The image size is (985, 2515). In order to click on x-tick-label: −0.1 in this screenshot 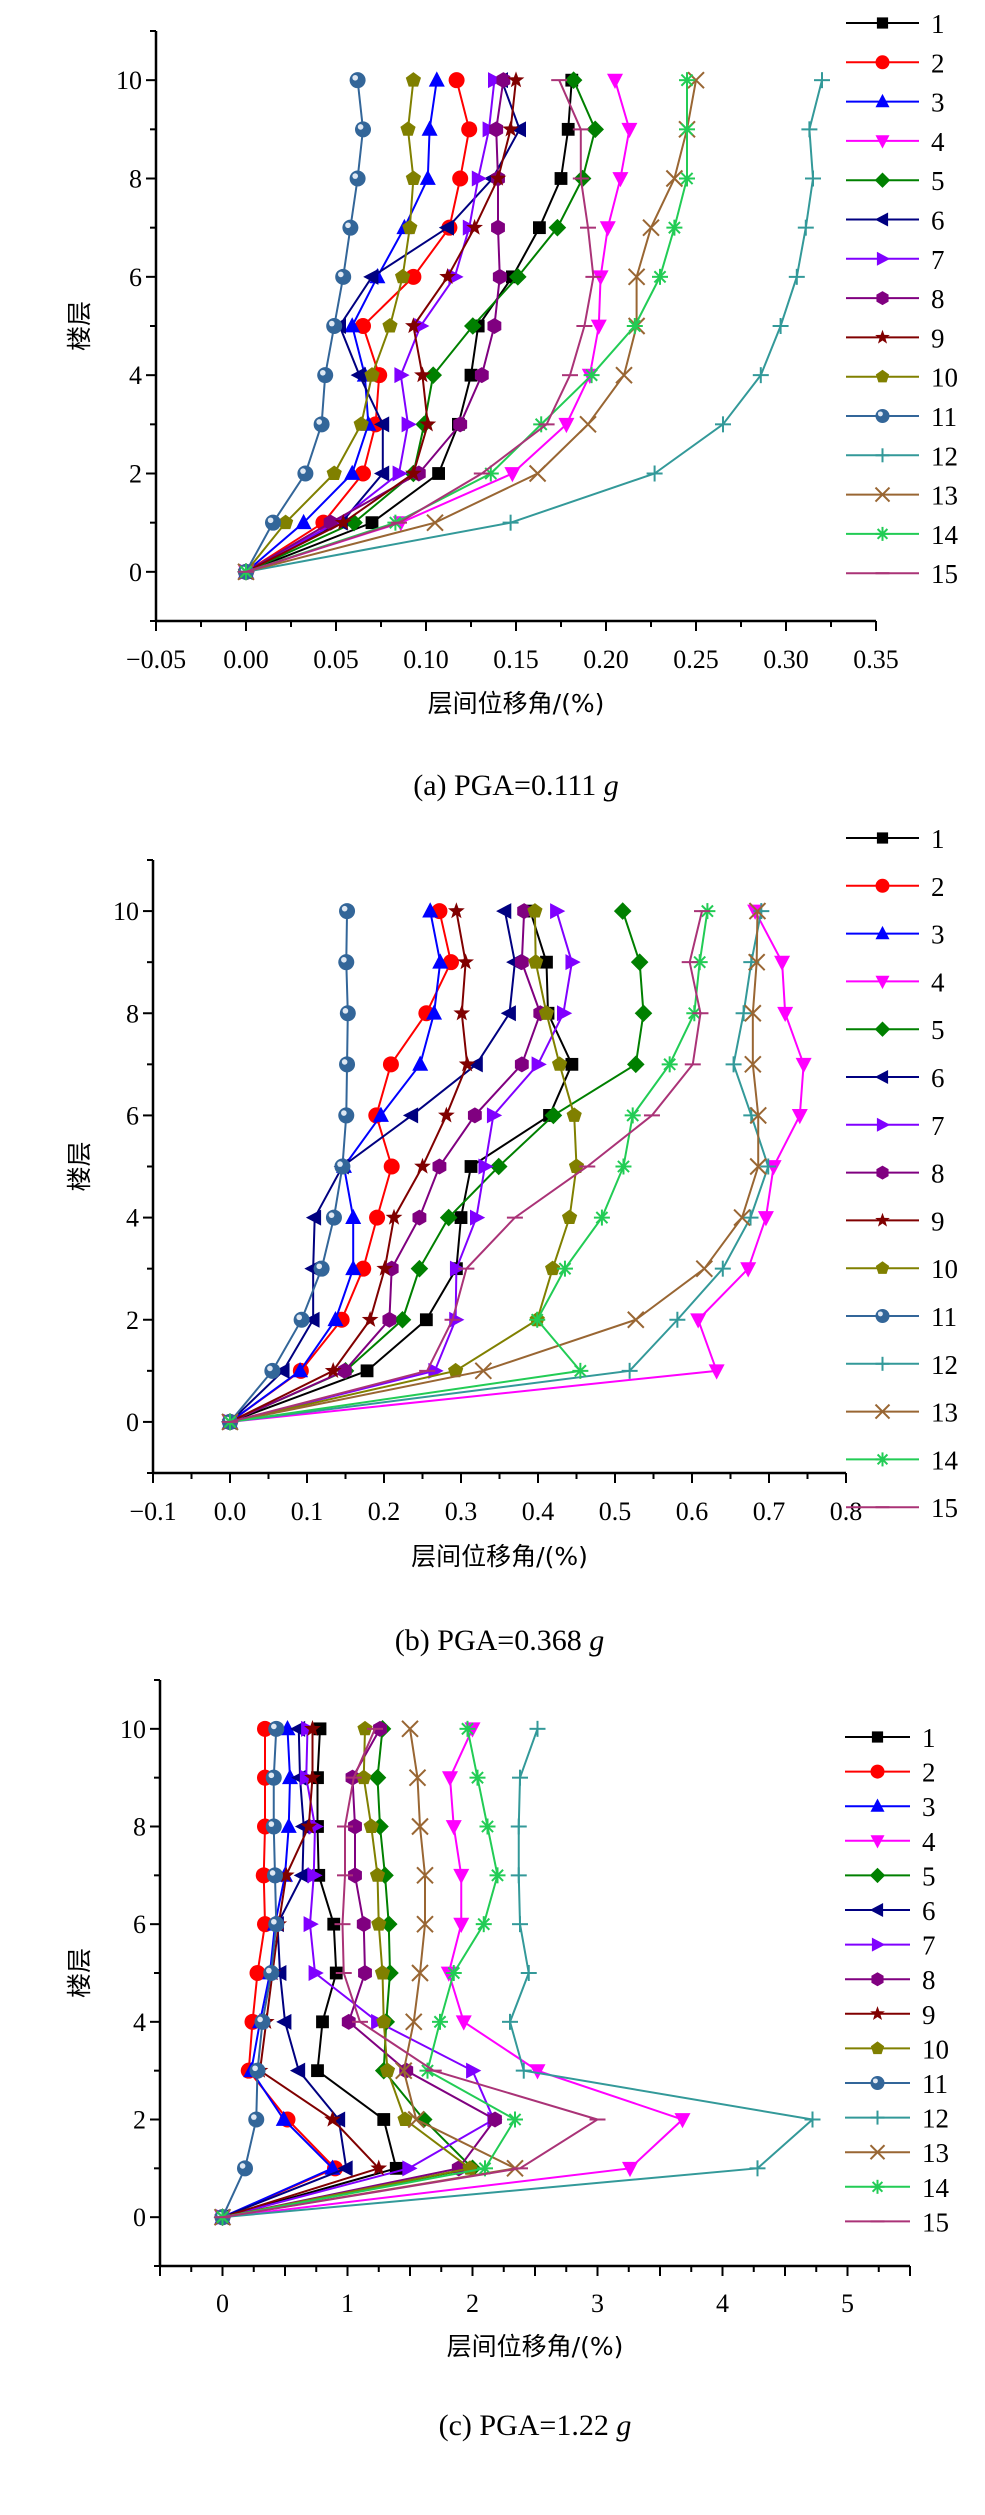, I will do `click(152, 1511)`.